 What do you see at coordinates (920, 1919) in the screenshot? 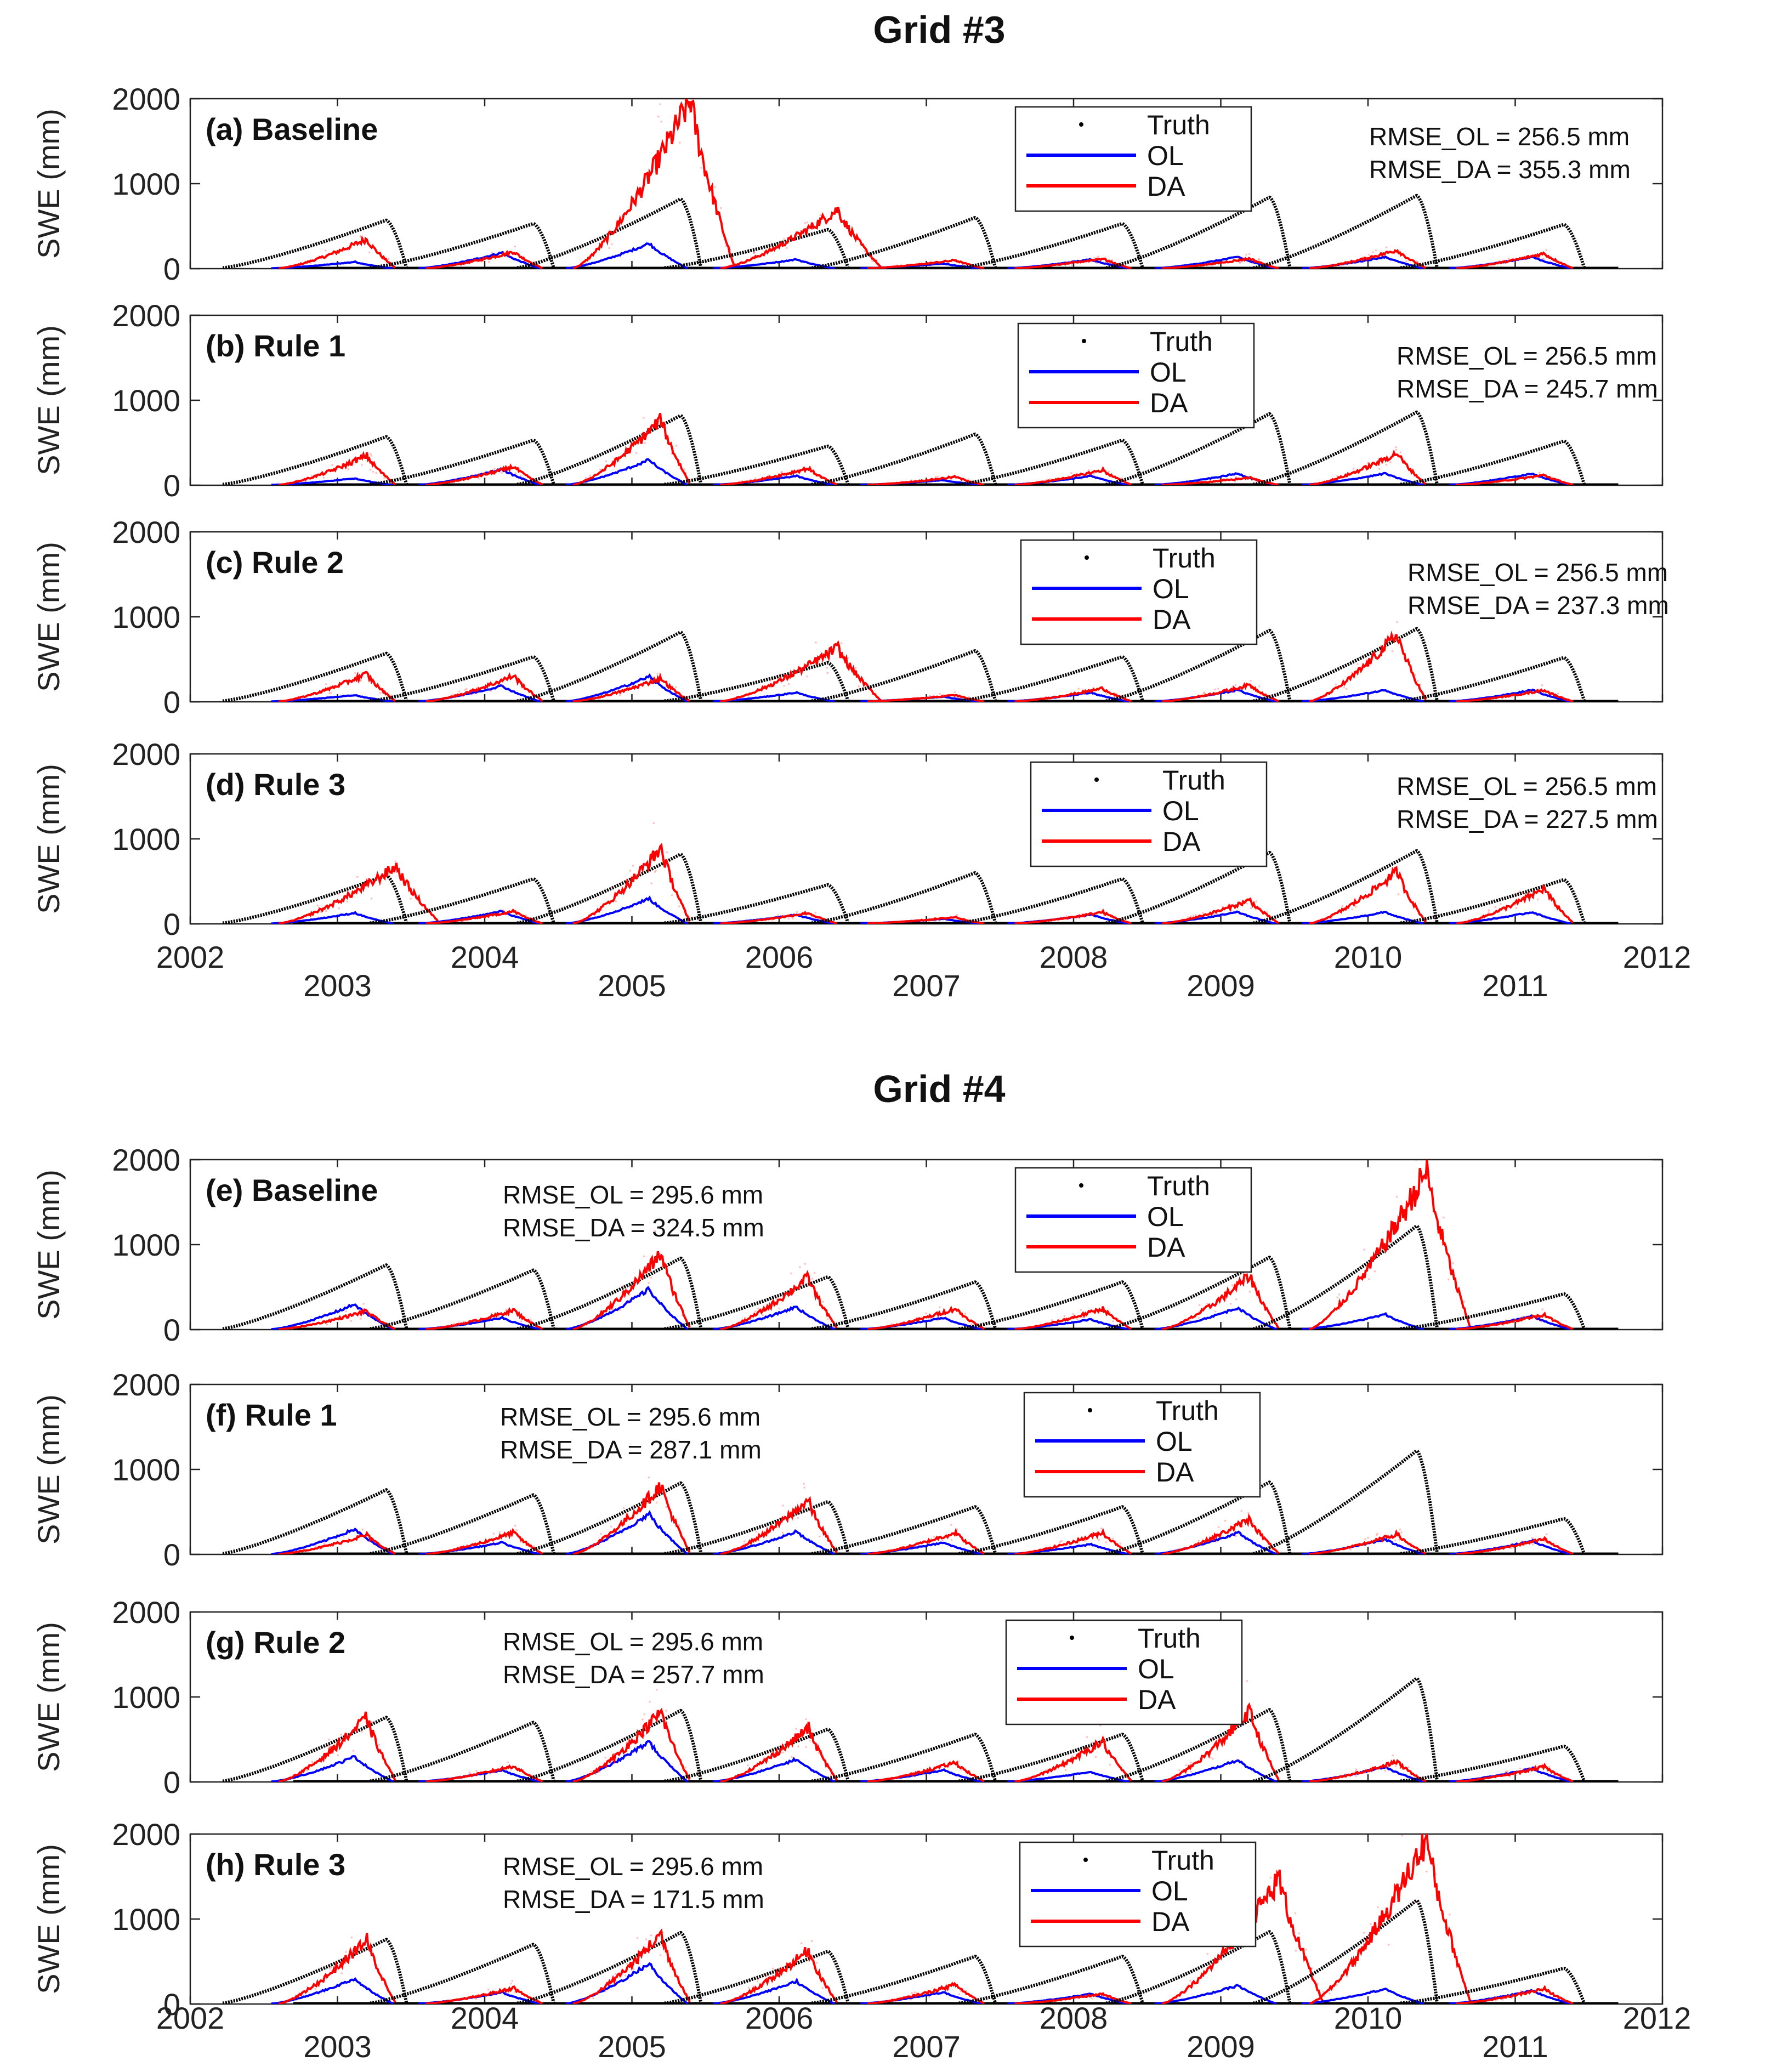
I see `plot-area` at bounding box center [920, 1919].